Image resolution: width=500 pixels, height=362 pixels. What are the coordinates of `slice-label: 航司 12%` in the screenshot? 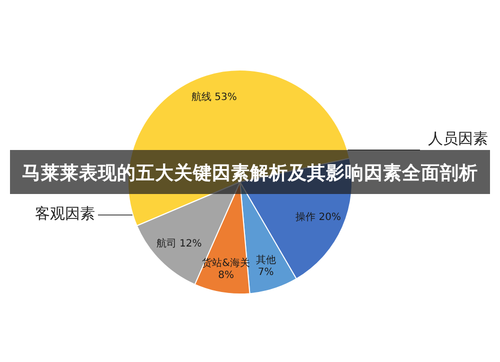 It's located at (179, 244).